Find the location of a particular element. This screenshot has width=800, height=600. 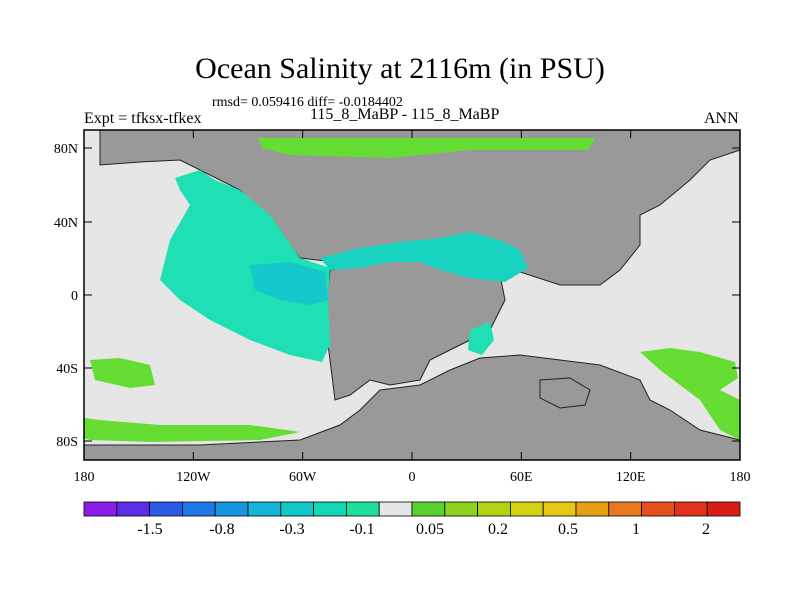

colorbar-label: 2 is located at coordinates (706, 529).